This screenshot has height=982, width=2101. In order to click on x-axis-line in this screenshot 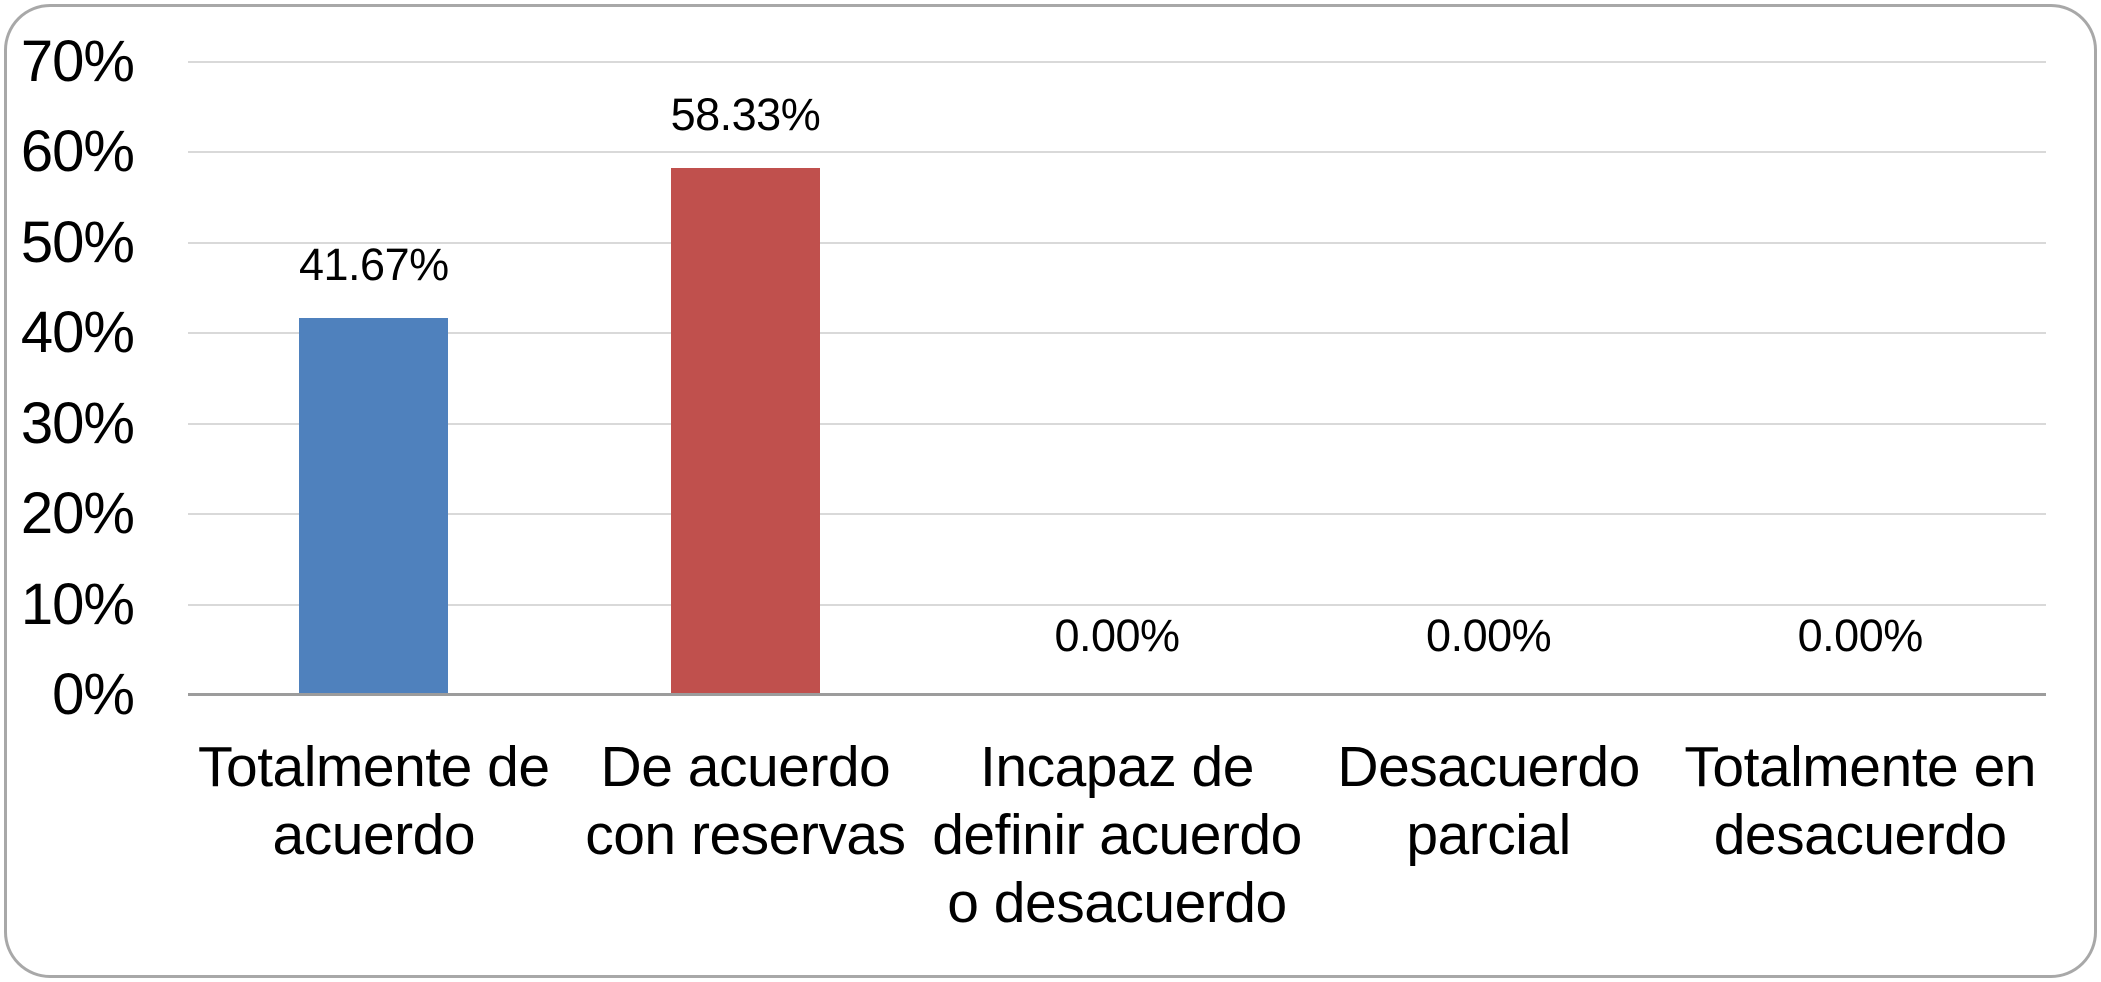, I will do `click(1117, 694)`.